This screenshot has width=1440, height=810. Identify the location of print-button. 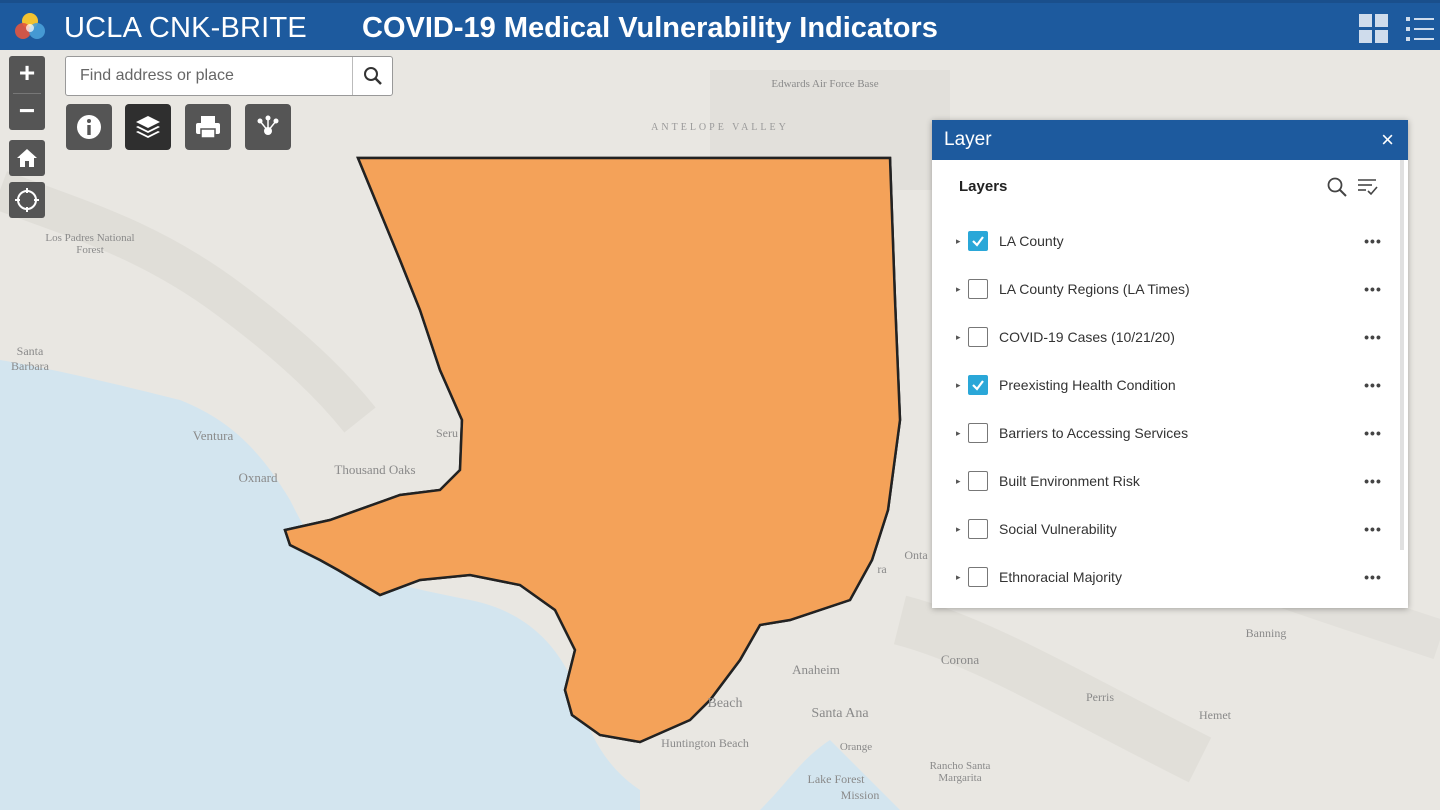
(208, 127).